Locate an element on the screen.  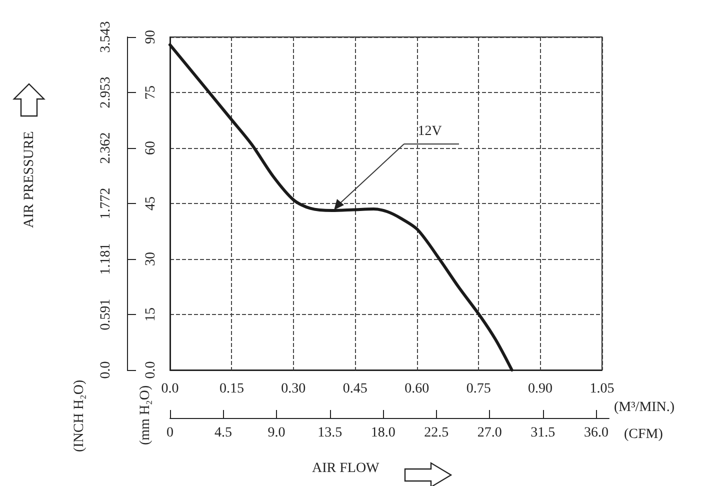
y-tick-label: 15 is located at coordinates (151, 315).